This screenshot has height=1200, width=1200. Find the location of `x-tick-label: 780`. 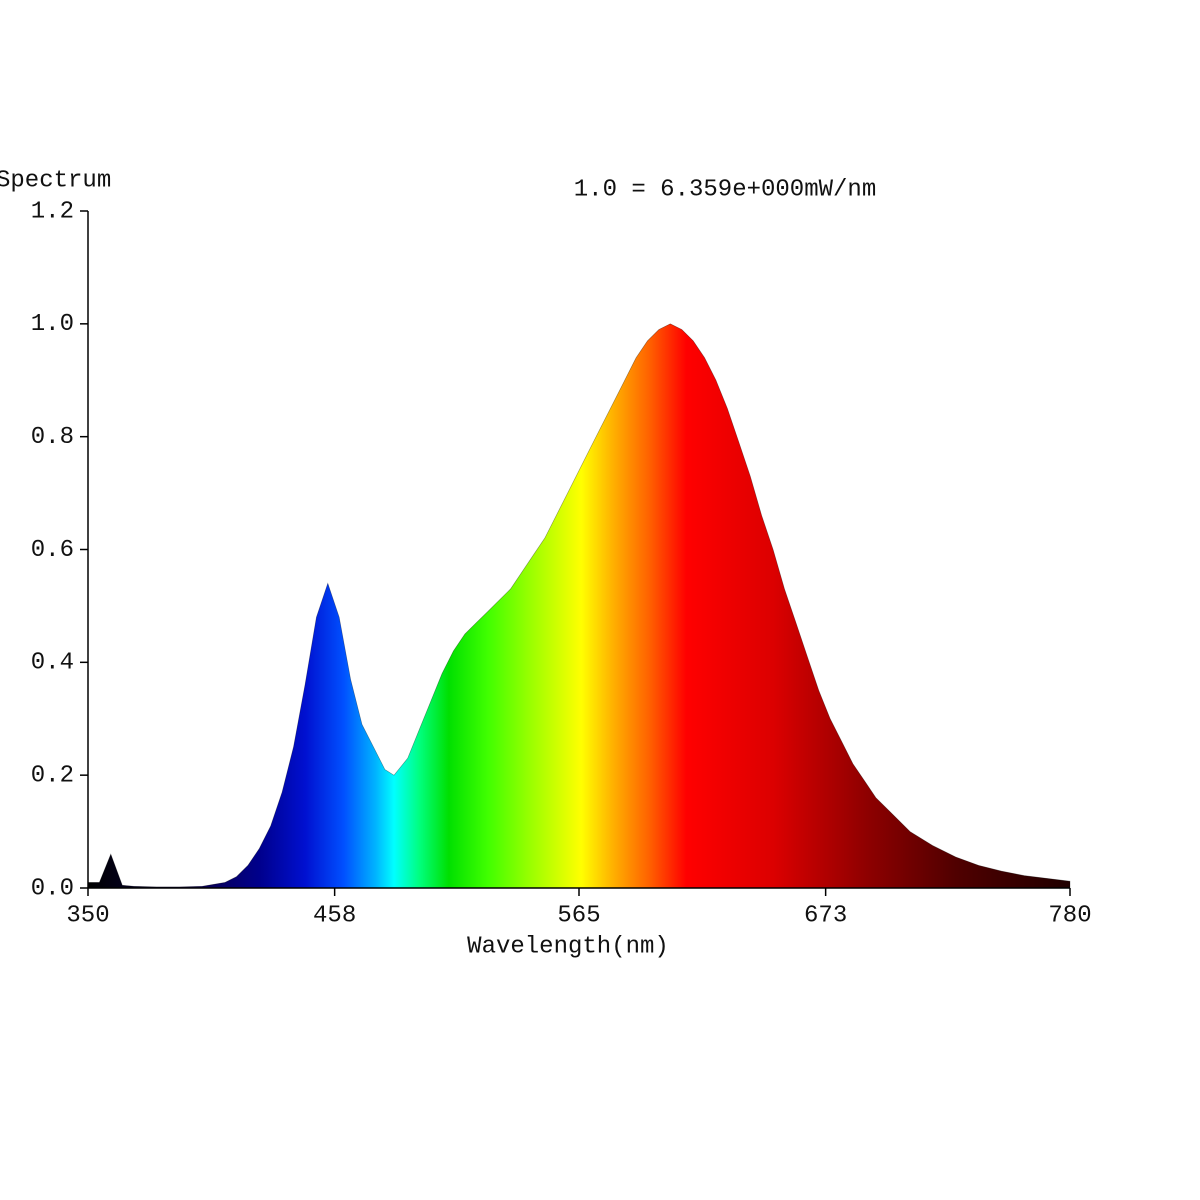

x-tick-label: 780 is located at coordinates (1069, 915).